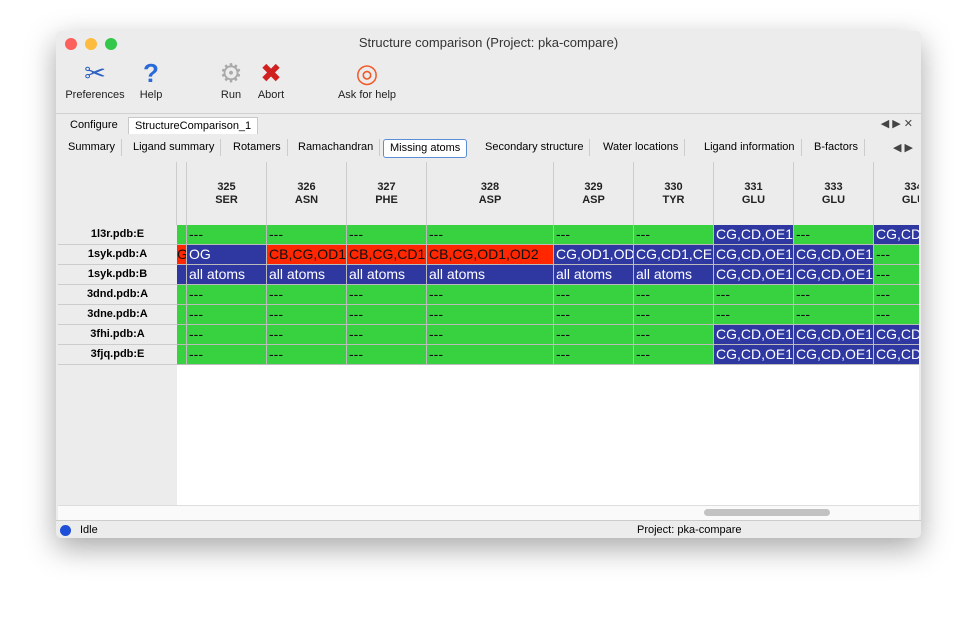 The image size is (977, 618). I want to click on row-label: 3fhi.pdb:A, so click(117, 335).